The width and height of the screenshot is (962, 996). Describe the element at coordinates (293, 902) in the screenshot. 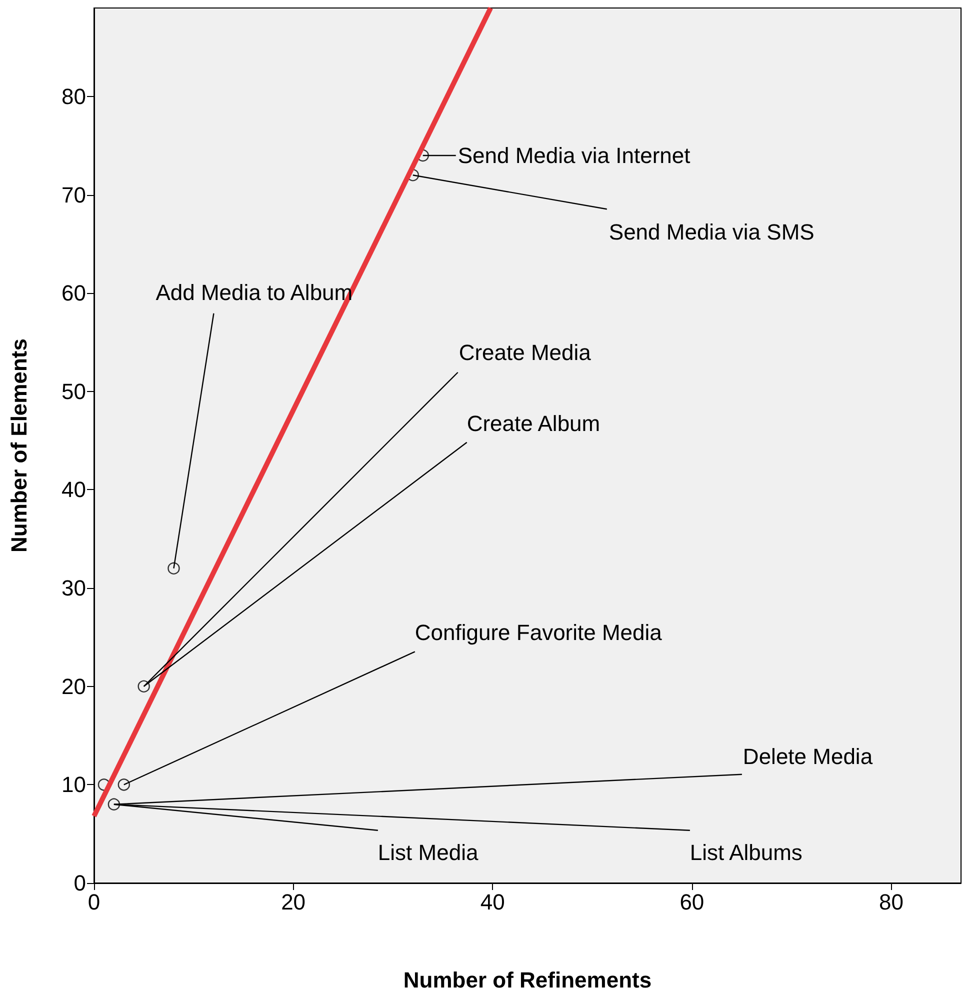

I see `x-tick-label: 20` at that location.